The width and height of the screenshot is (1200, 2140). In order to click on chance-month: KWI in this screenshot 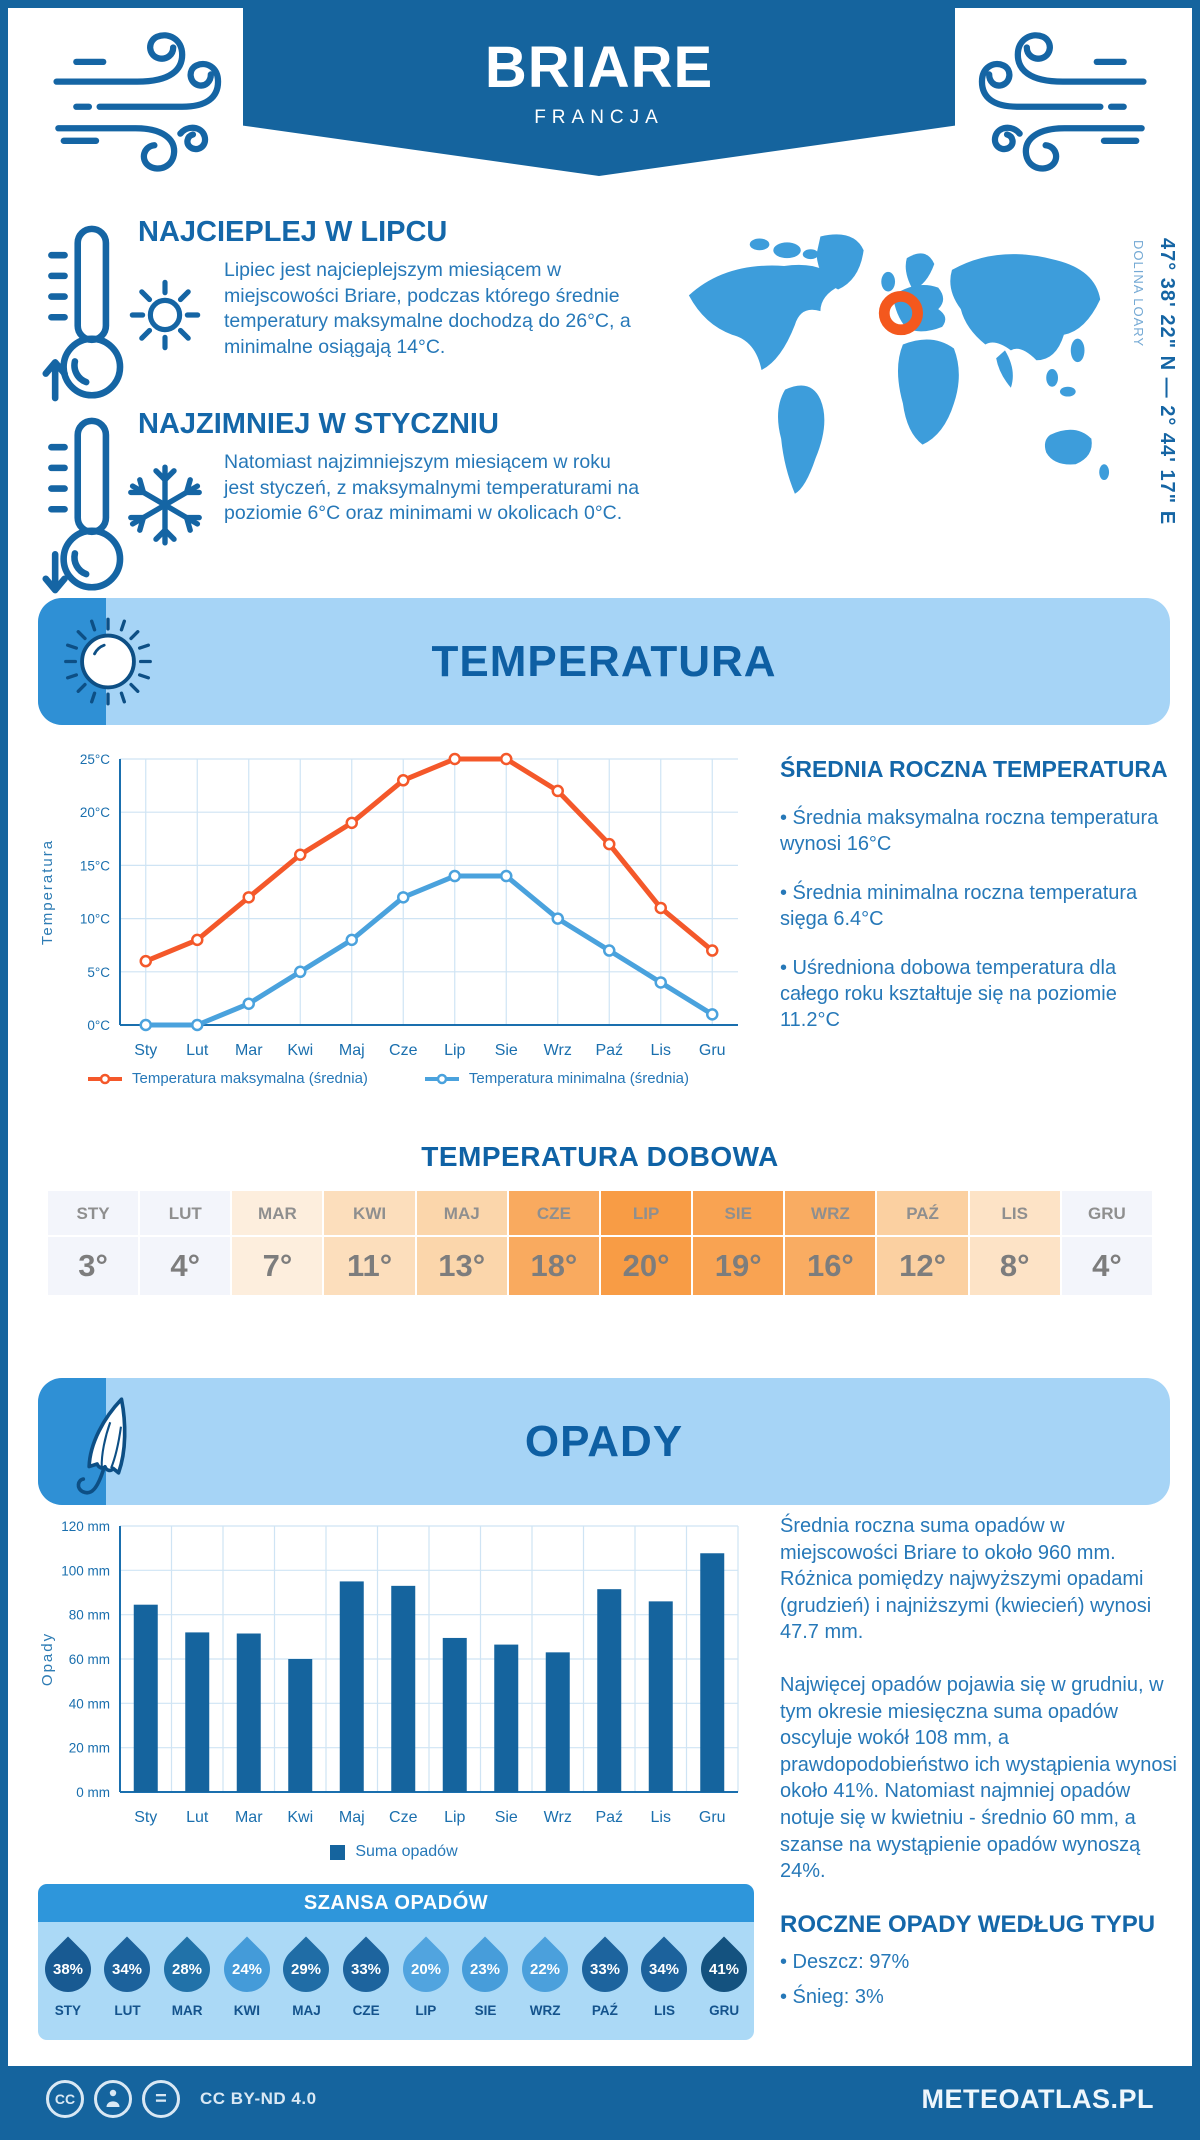, I will do `click(246, 2010)`.